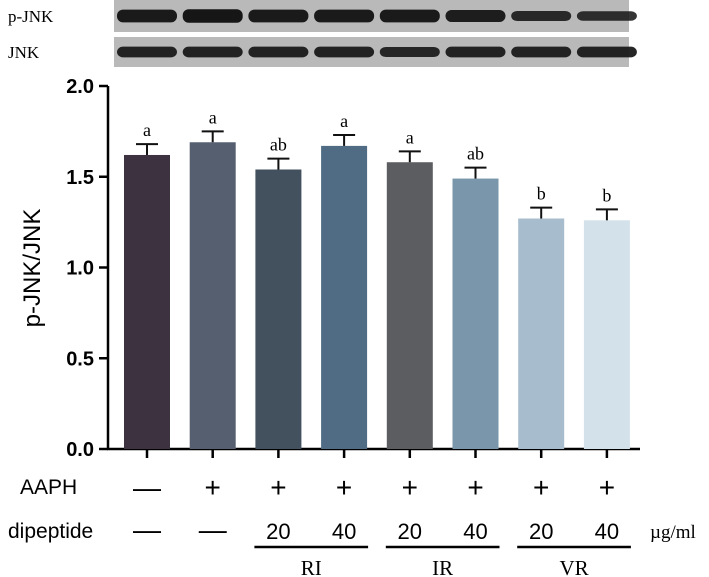 The image size is (709, 577). I want to click on y-tick-label: 1.5, so click(80, 178).